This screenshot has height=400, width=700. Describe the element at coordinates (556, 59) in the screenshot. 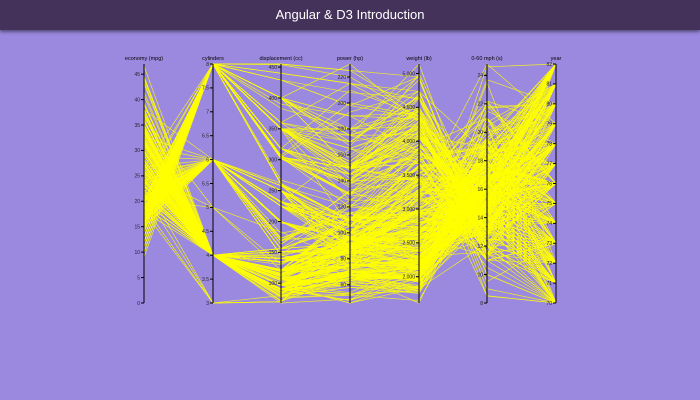

I see `axis-title: year` at that location.